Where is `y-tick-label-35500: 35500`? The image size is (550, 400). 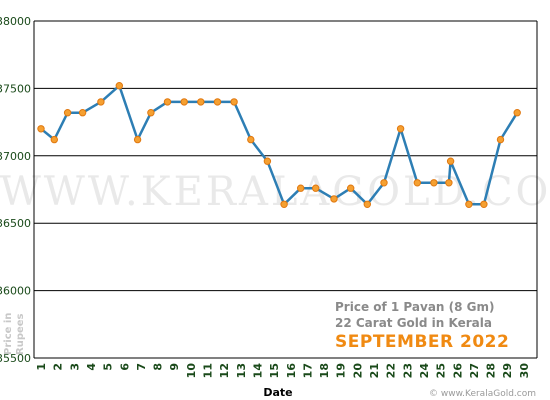
y-tick-label-35500: 35500 is located at coordinates (15, 358).